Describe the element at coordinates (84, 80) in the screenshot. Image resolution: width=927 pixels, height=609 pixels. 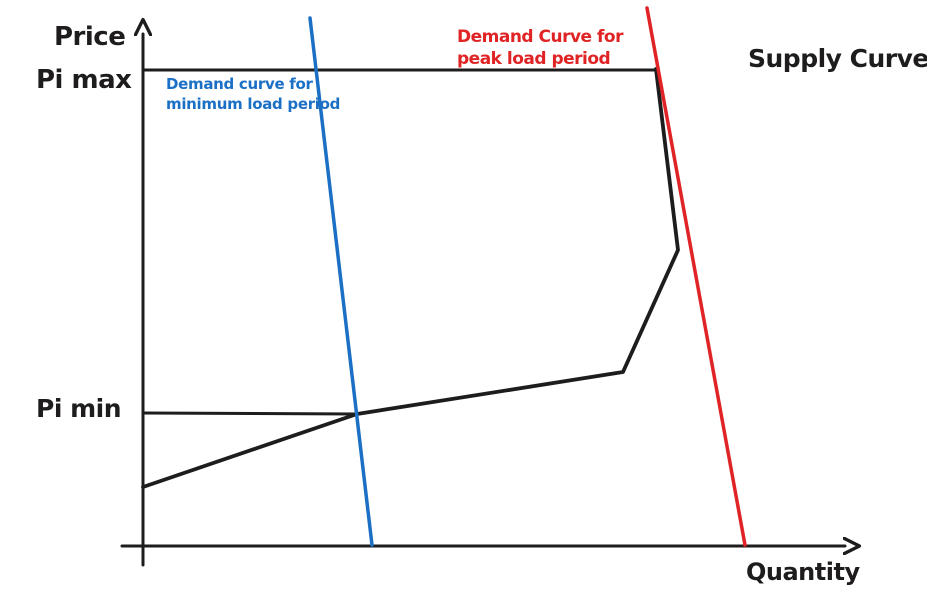
I see `pi-max-label: Pi max` at that location.